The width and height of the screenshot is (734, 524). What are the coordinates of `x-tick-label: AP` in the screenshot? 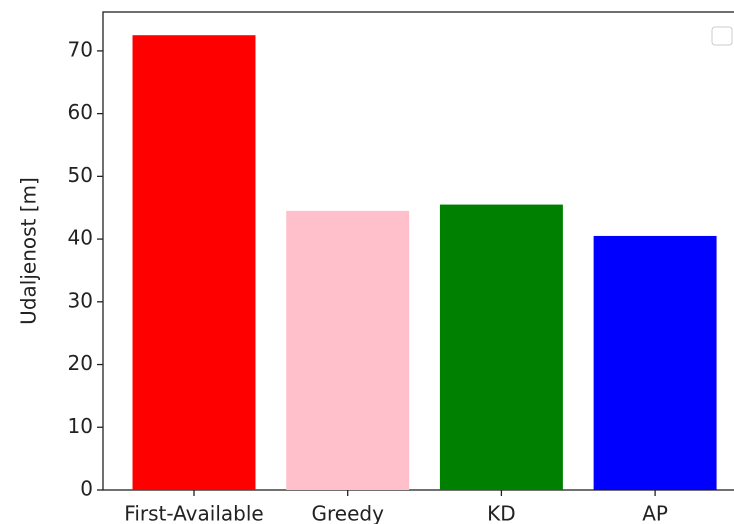 It's located at (655, 513).